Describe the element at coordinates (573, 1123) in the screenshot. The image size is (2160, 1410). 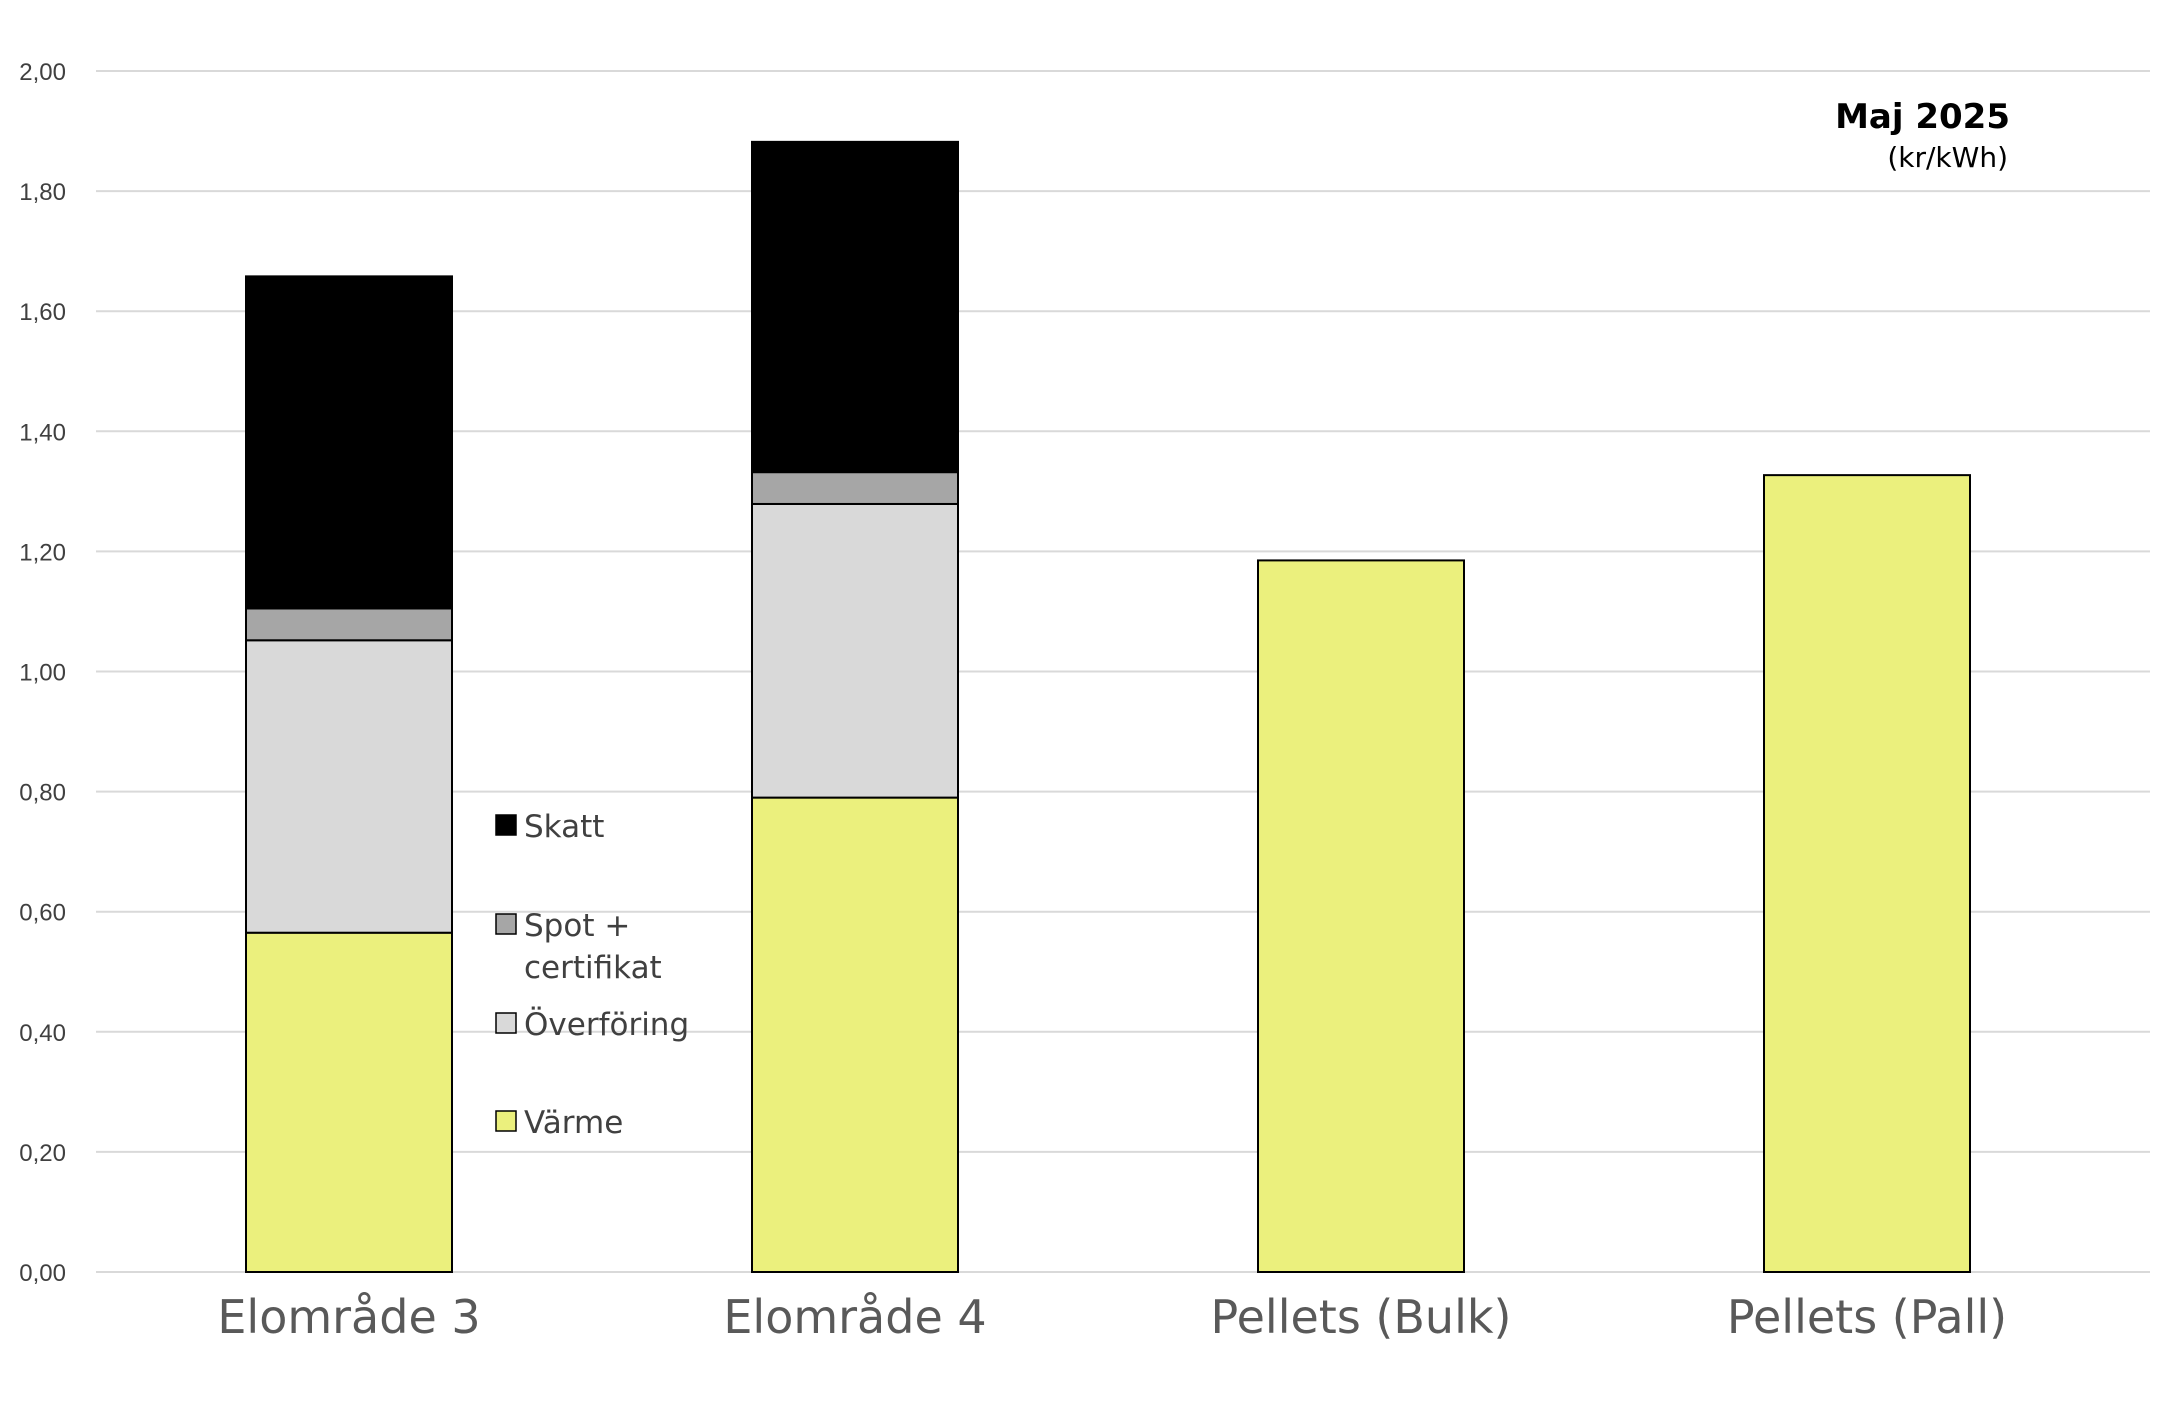
I see `legend-label: Värme` at that location.